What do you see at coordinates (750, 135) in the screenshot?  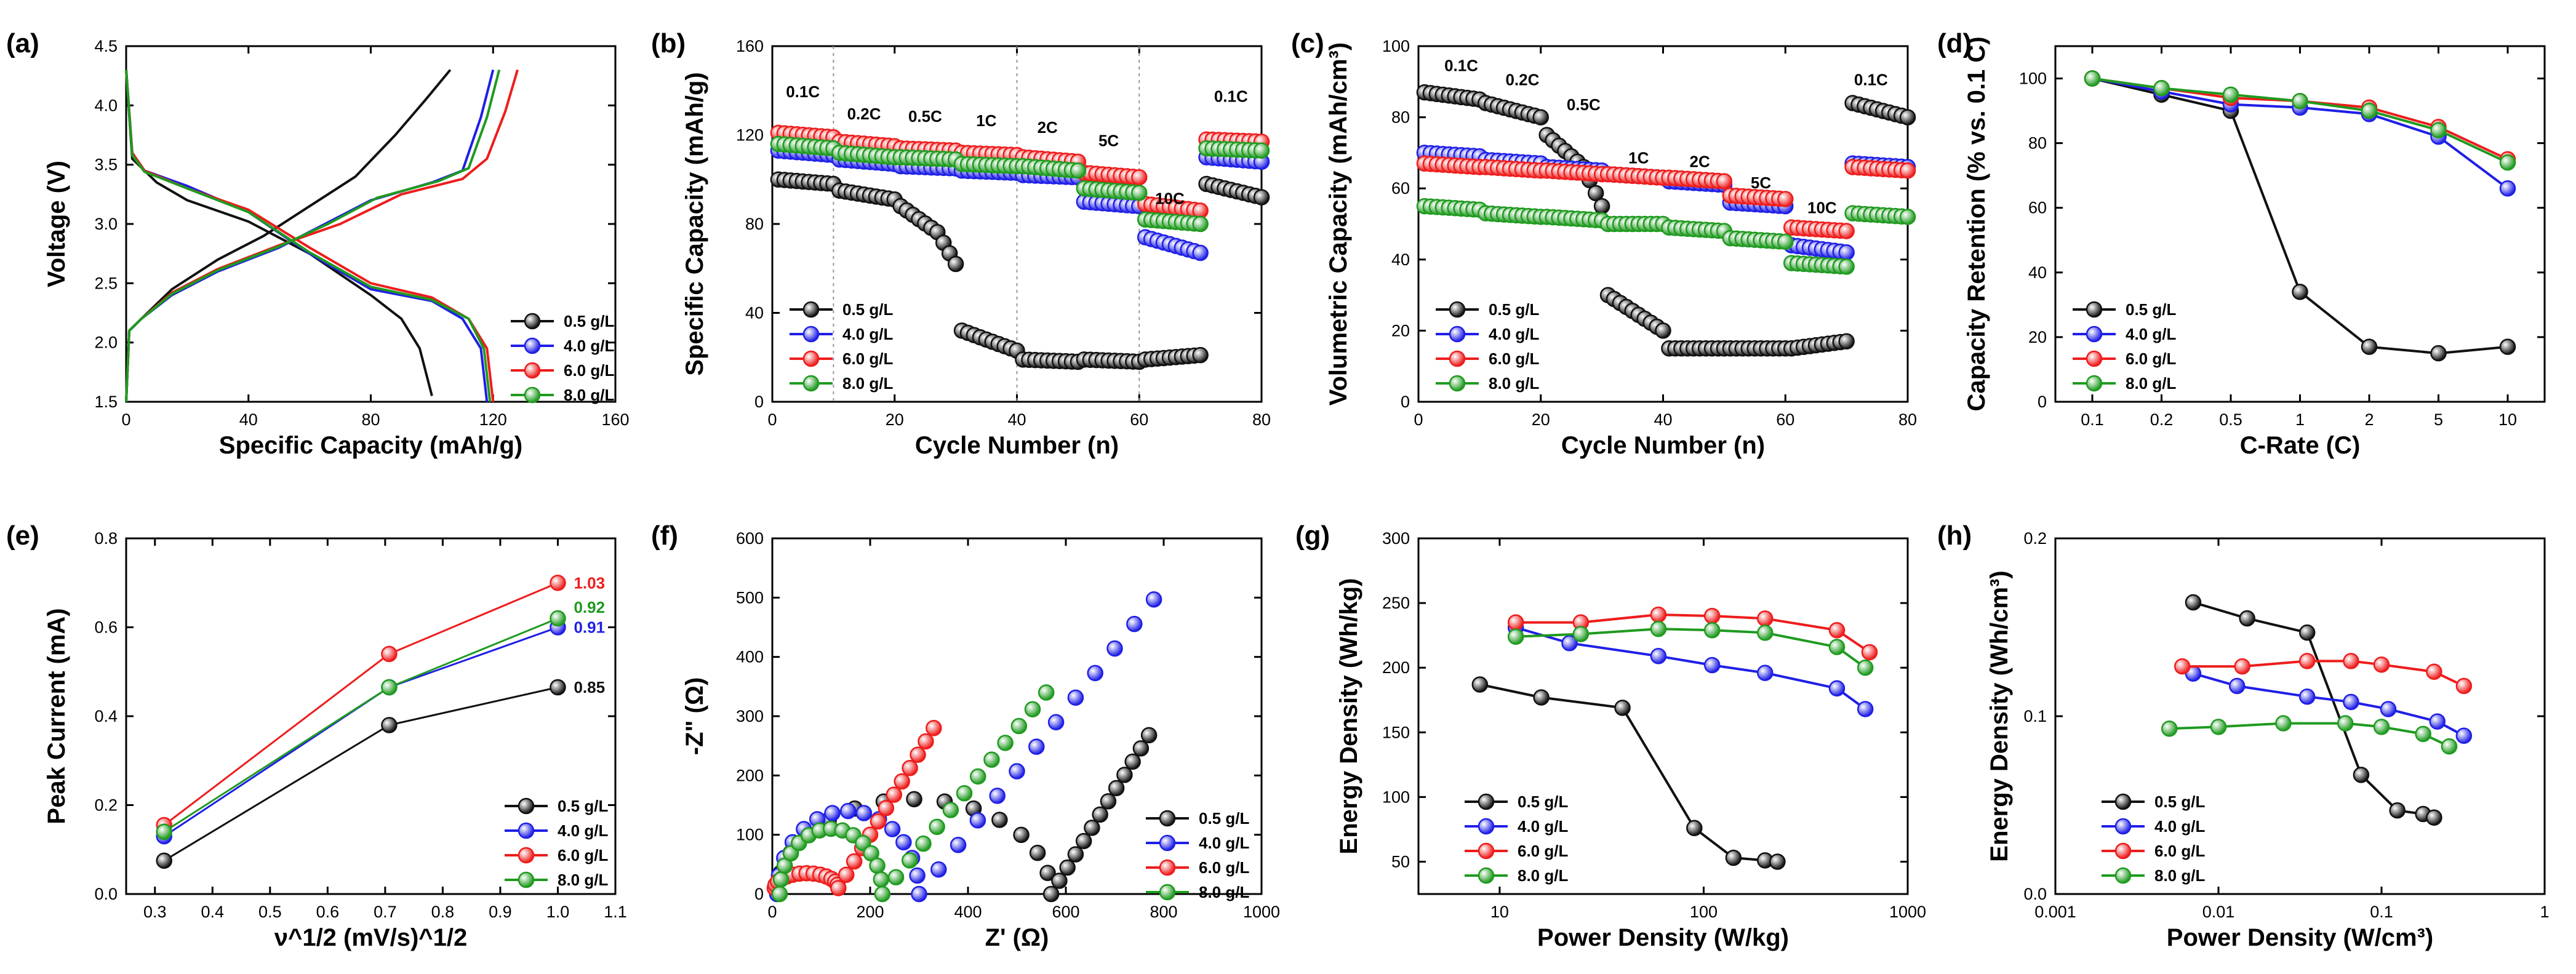 I see `y-tick-label: 120` at bounding box center [750, 135].